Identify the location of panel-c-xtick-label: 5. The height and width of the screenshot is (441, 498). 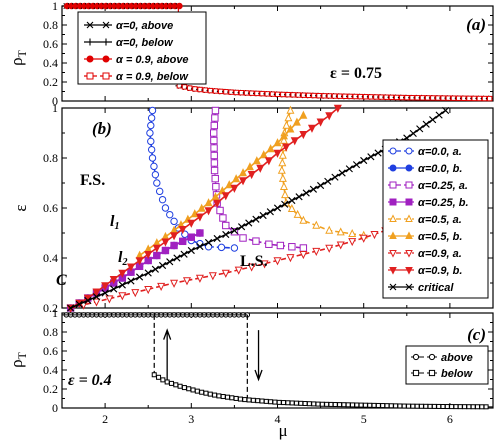
(364, 419).